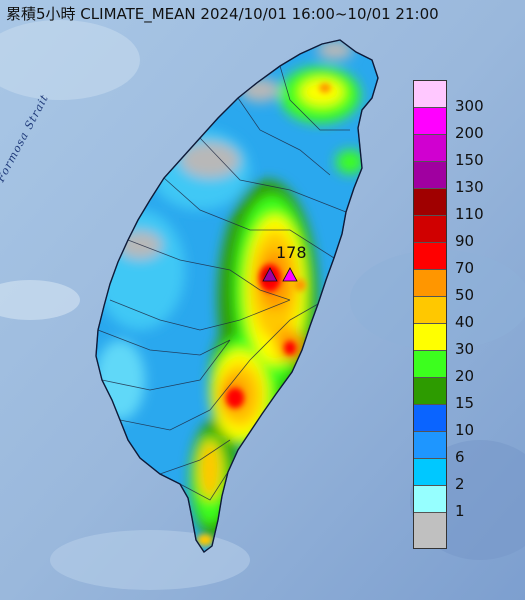  Describe the element at coordinates (469, 133) in the screenshot. I see `legend-label: 200` at that location.